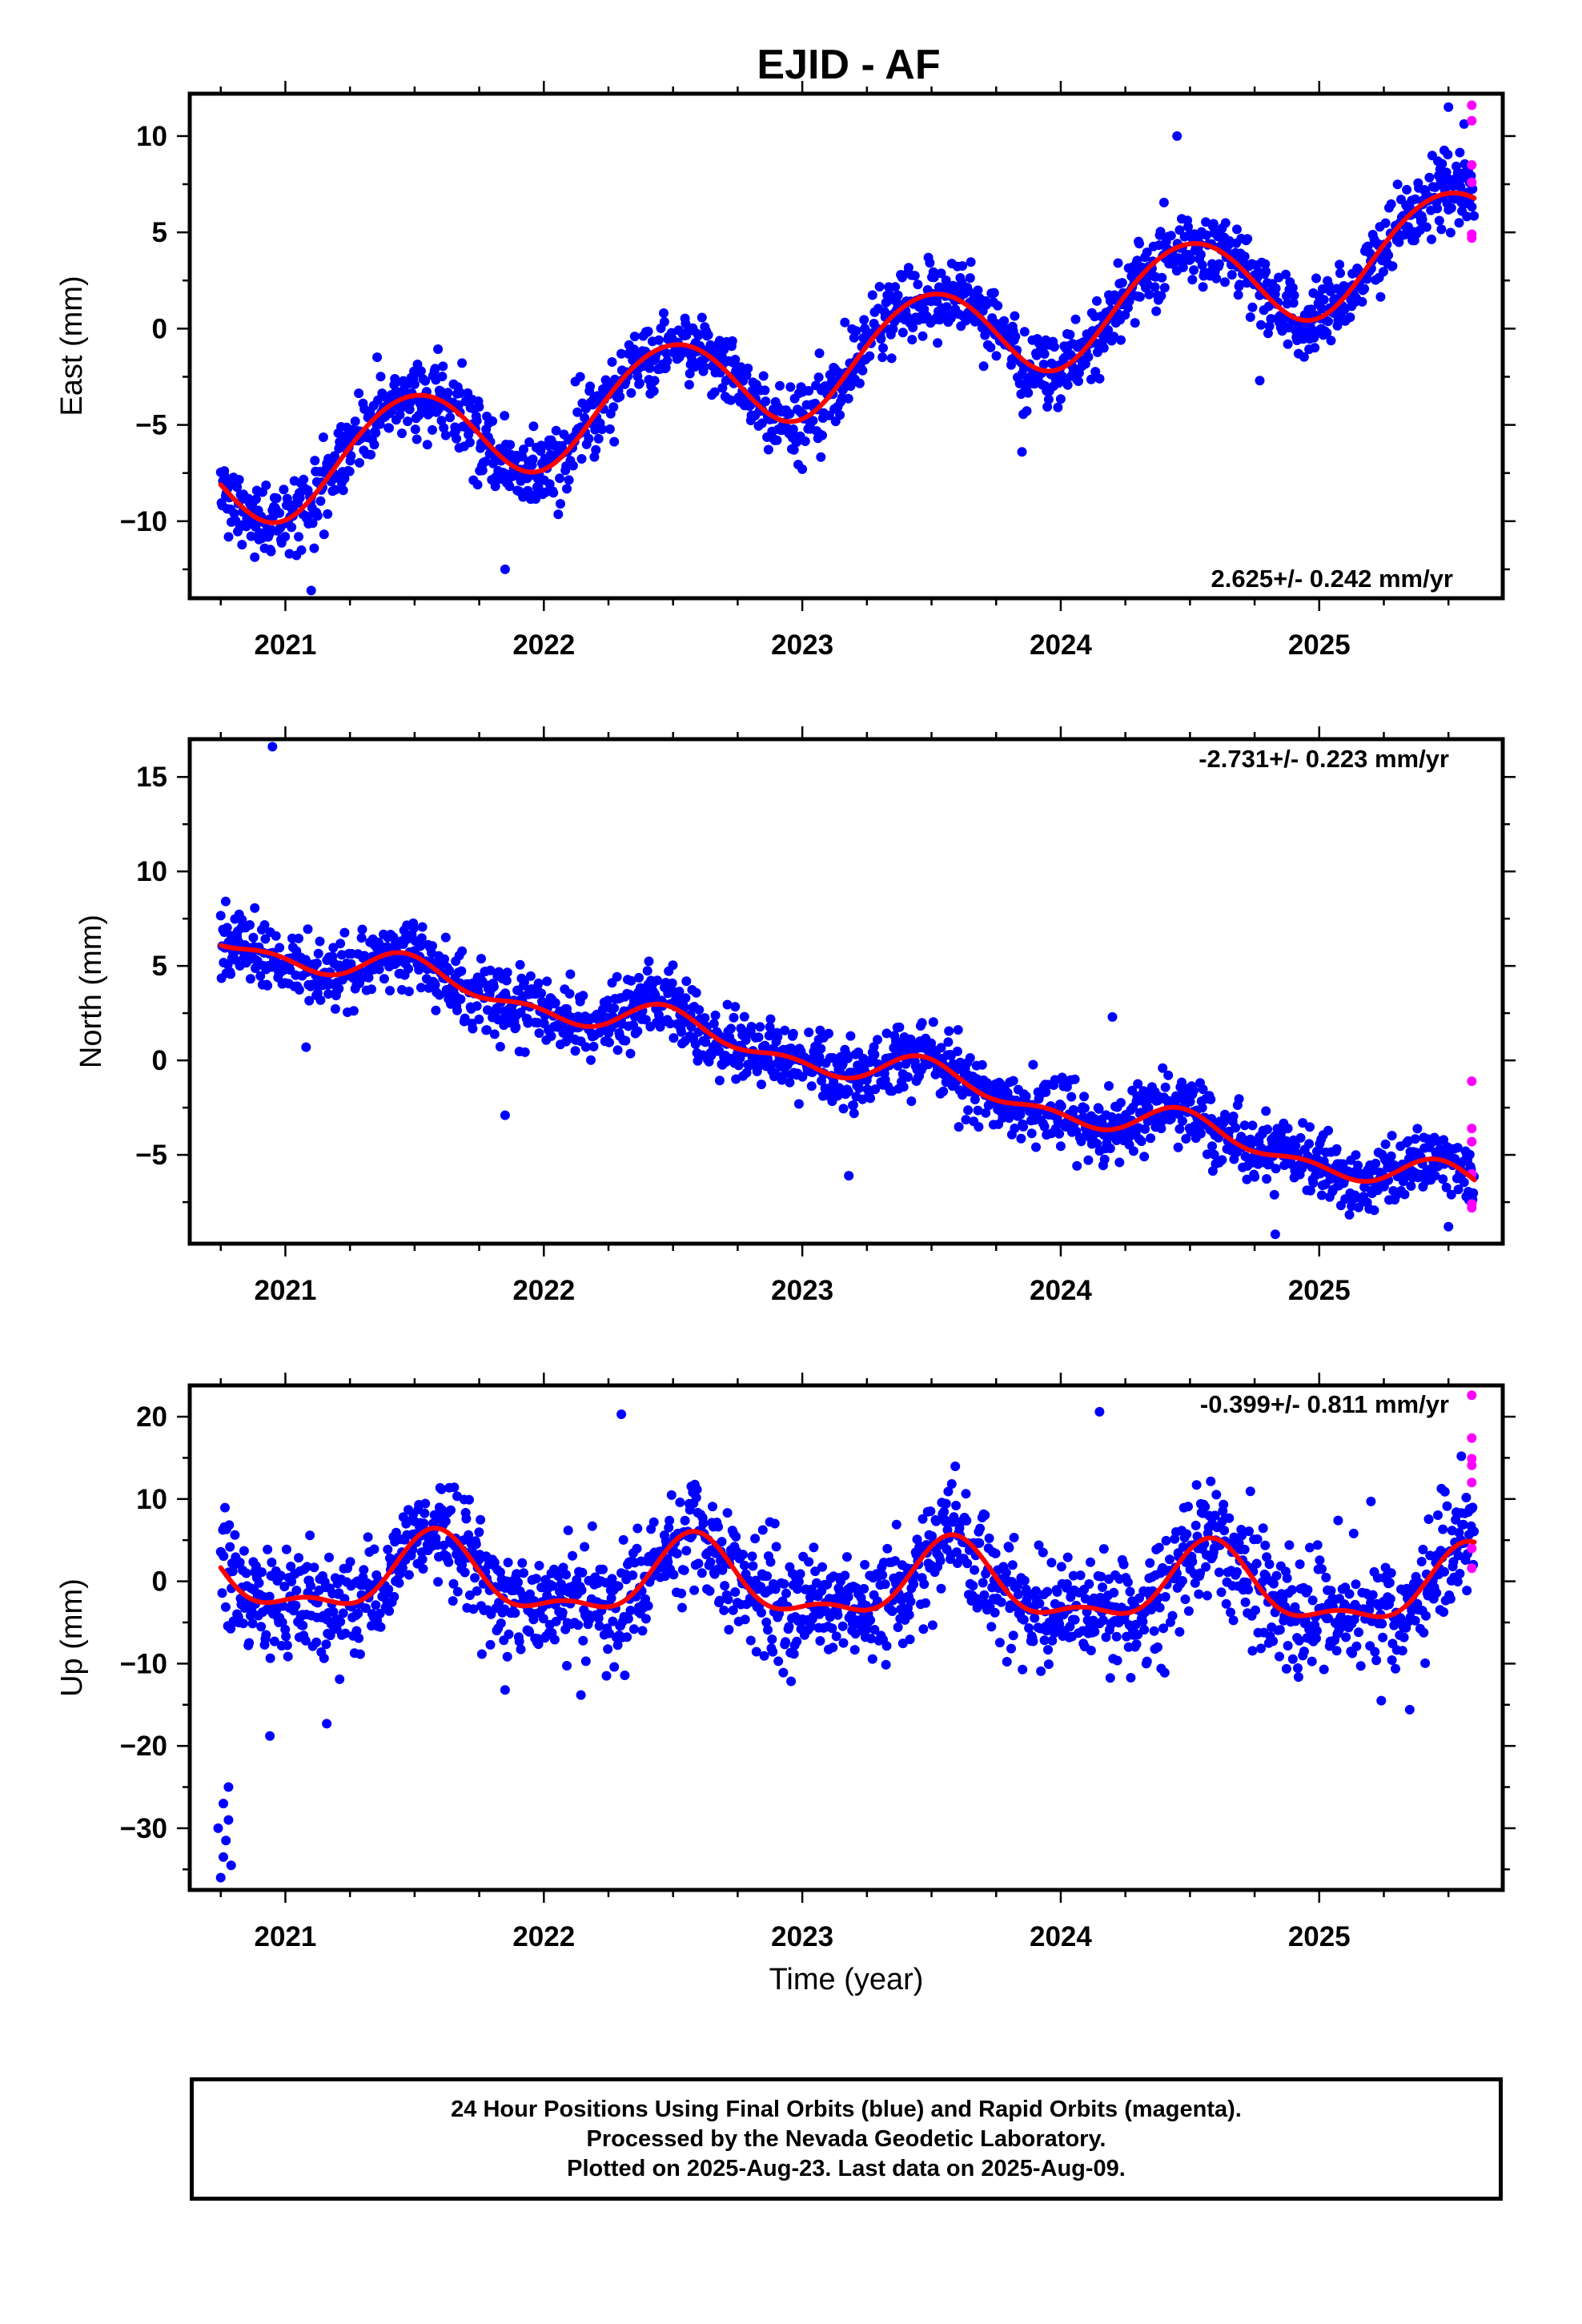 This screenshot has height=2324, width=1582. I want to click on north-y-tick-label: −5, so click(151, 1155).